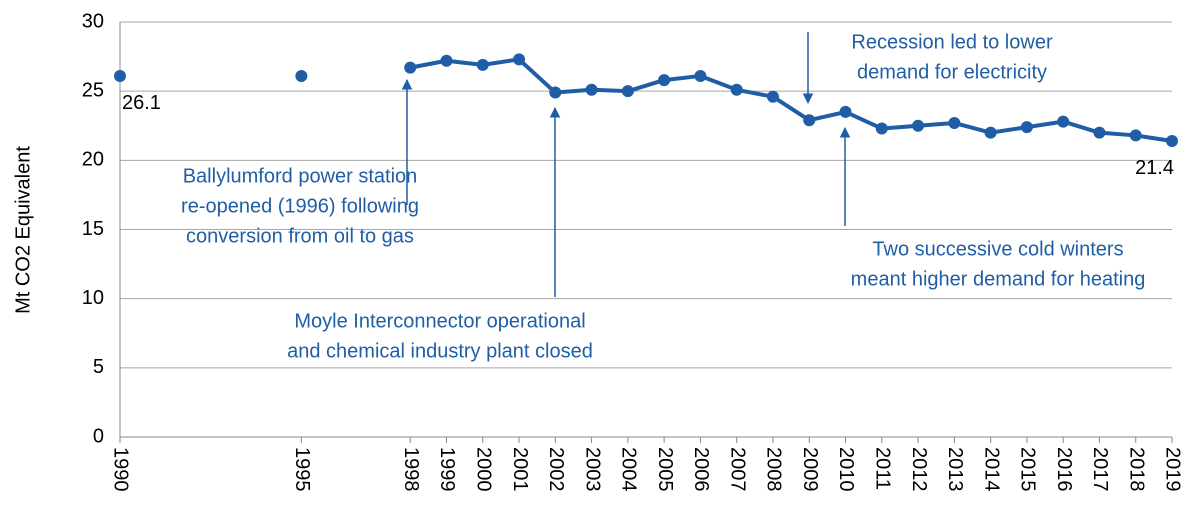 The width and height of the screenshot is (1200, 509). What do you see at coordinates (952, 42) in the screenshot?
I see `annotation: Recession led to lower` at bounding box center [952, 42].